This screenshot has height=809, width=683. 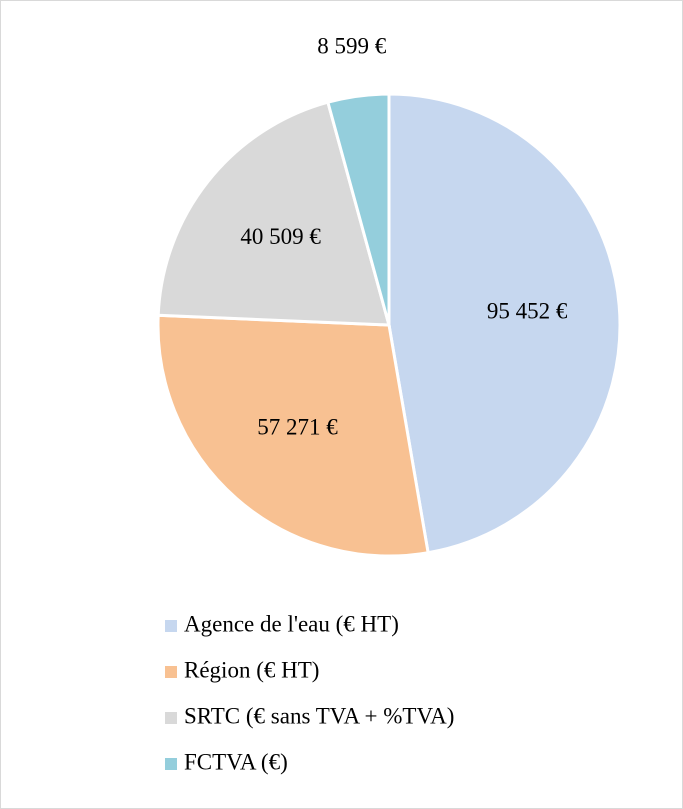 I want to click on legend-label: Région (€ HT), so click(x=251, y=669).